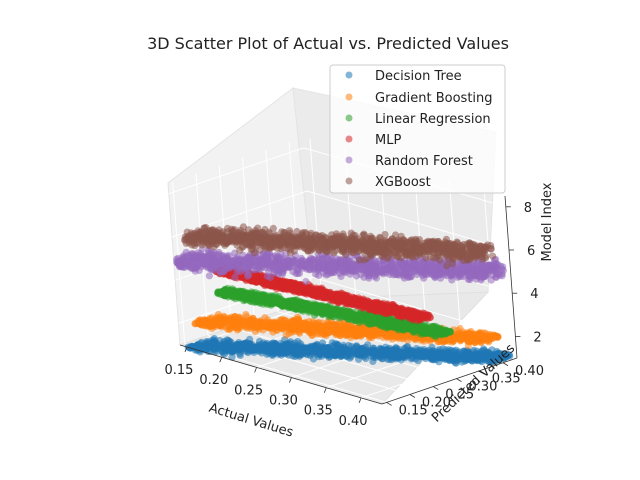 The image size is (640, 480). I want to click on series-decision-tree, so click(349, 351).